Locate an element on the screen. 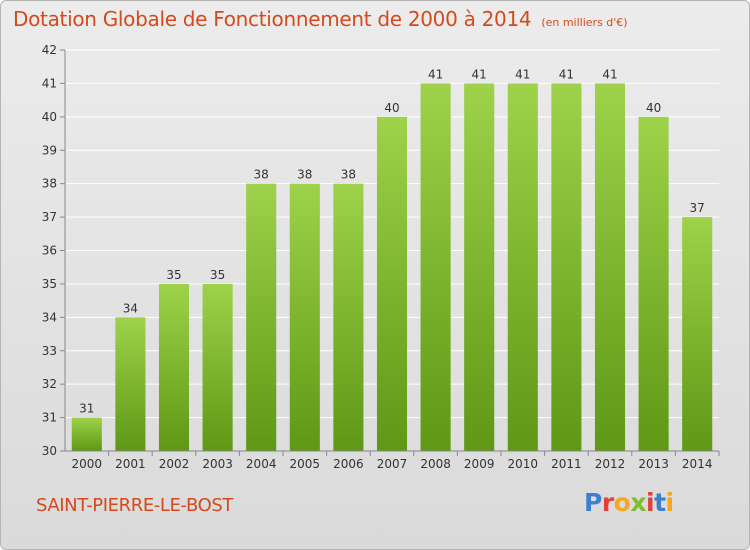 The width and height of the screenshot is (750, 550). x-tick-label: 2012 is located at coordinates (610, 464).